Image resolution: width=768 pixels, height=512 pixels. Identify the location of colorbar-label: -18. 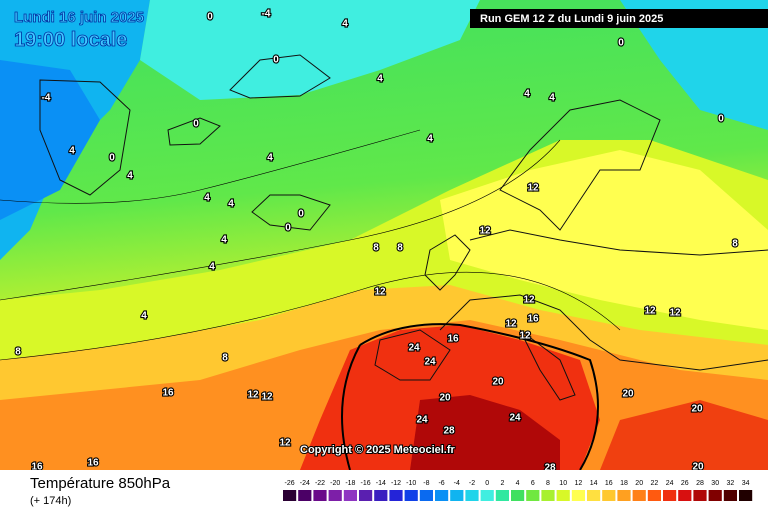
(350, 483).